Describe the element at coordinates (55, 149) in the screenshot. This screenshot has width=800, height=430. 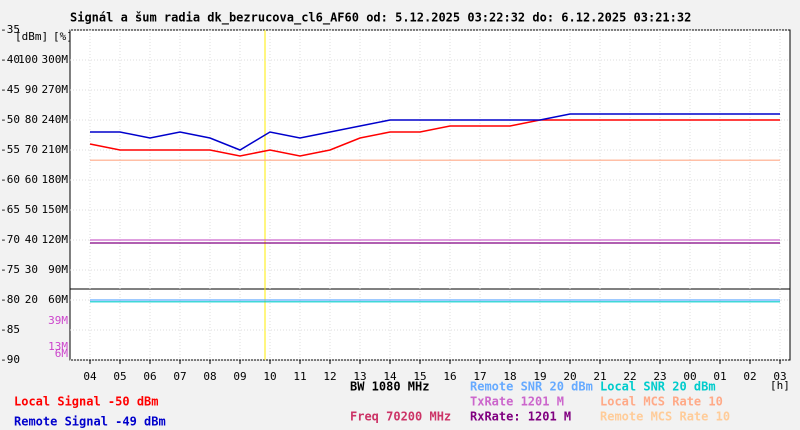
I see `y3-tick-label: 210M` at that location.